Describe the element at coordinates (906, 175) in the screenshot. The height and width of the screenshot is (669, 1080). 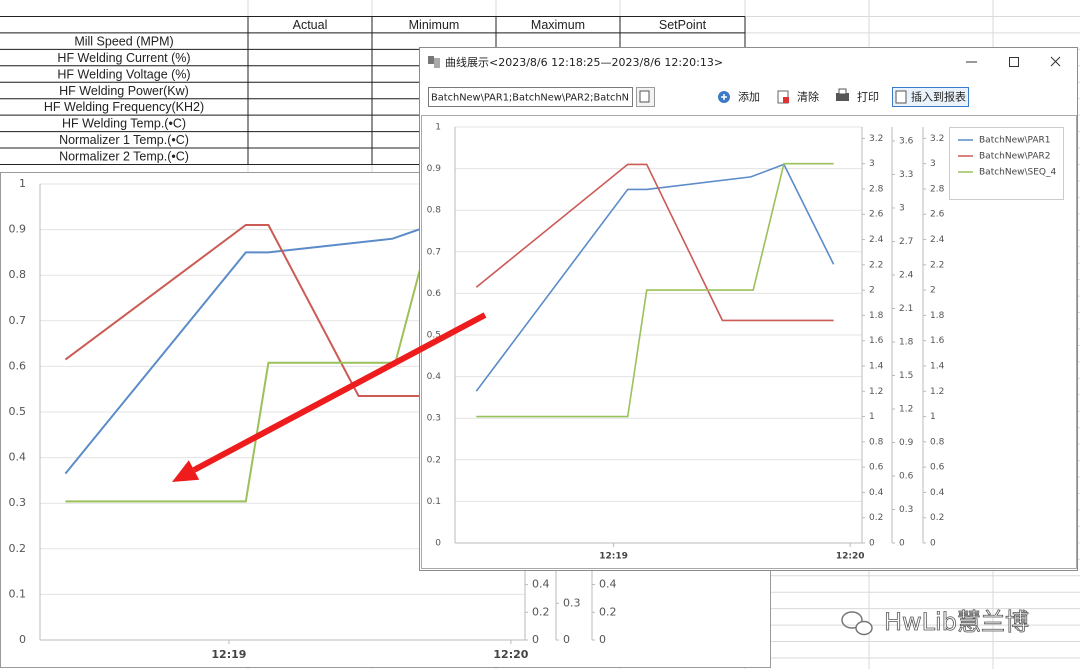
I see `y2-tick-label: 3.3` at that location.